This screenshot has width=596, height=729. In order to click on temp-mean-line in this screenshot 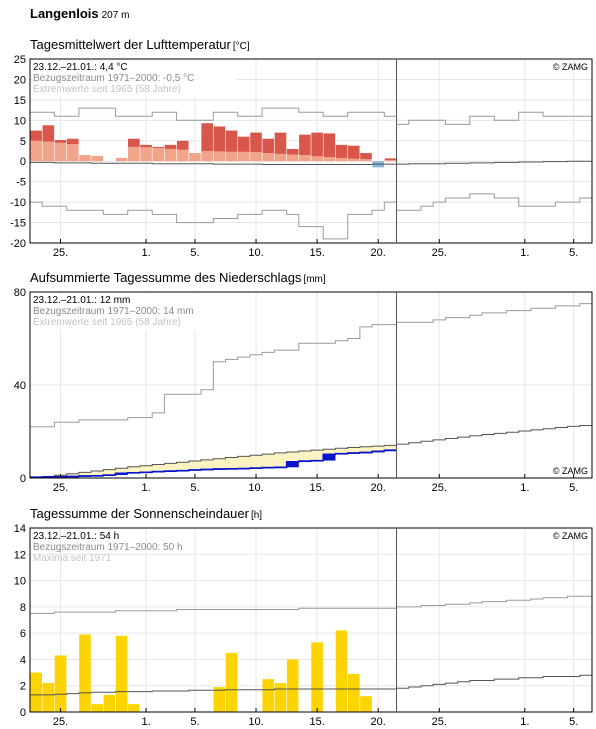, I will do `click(311, 162)`.